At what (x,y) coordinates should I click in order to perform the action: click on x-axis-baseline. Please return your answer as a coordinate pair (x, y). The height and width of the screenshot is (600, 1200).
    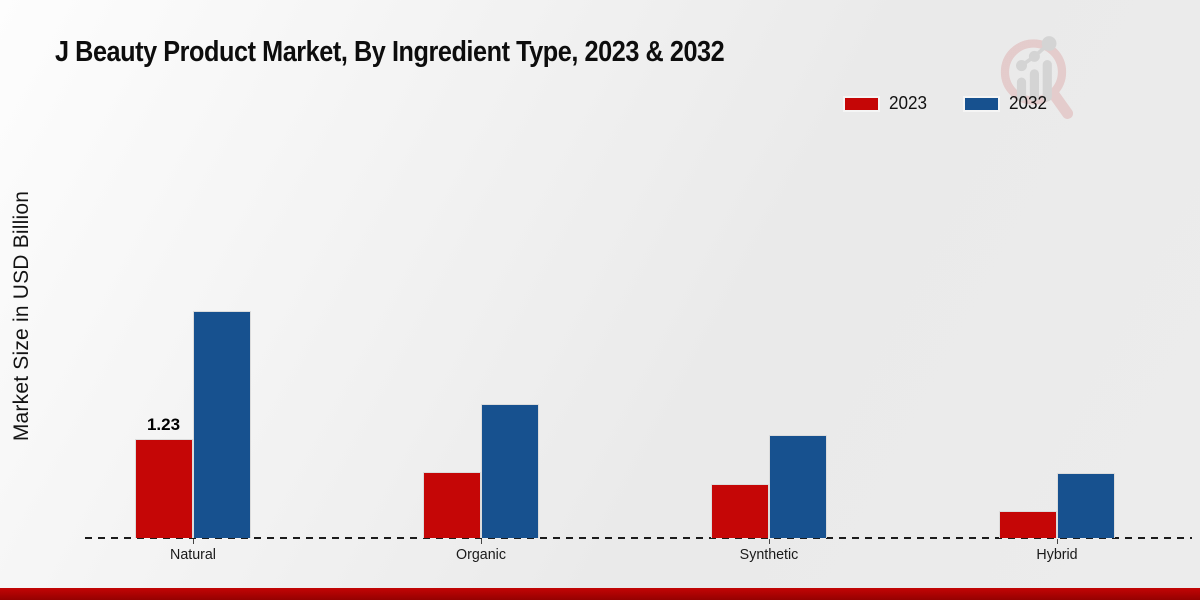
    Looking at the image, I should click on (638, 538).